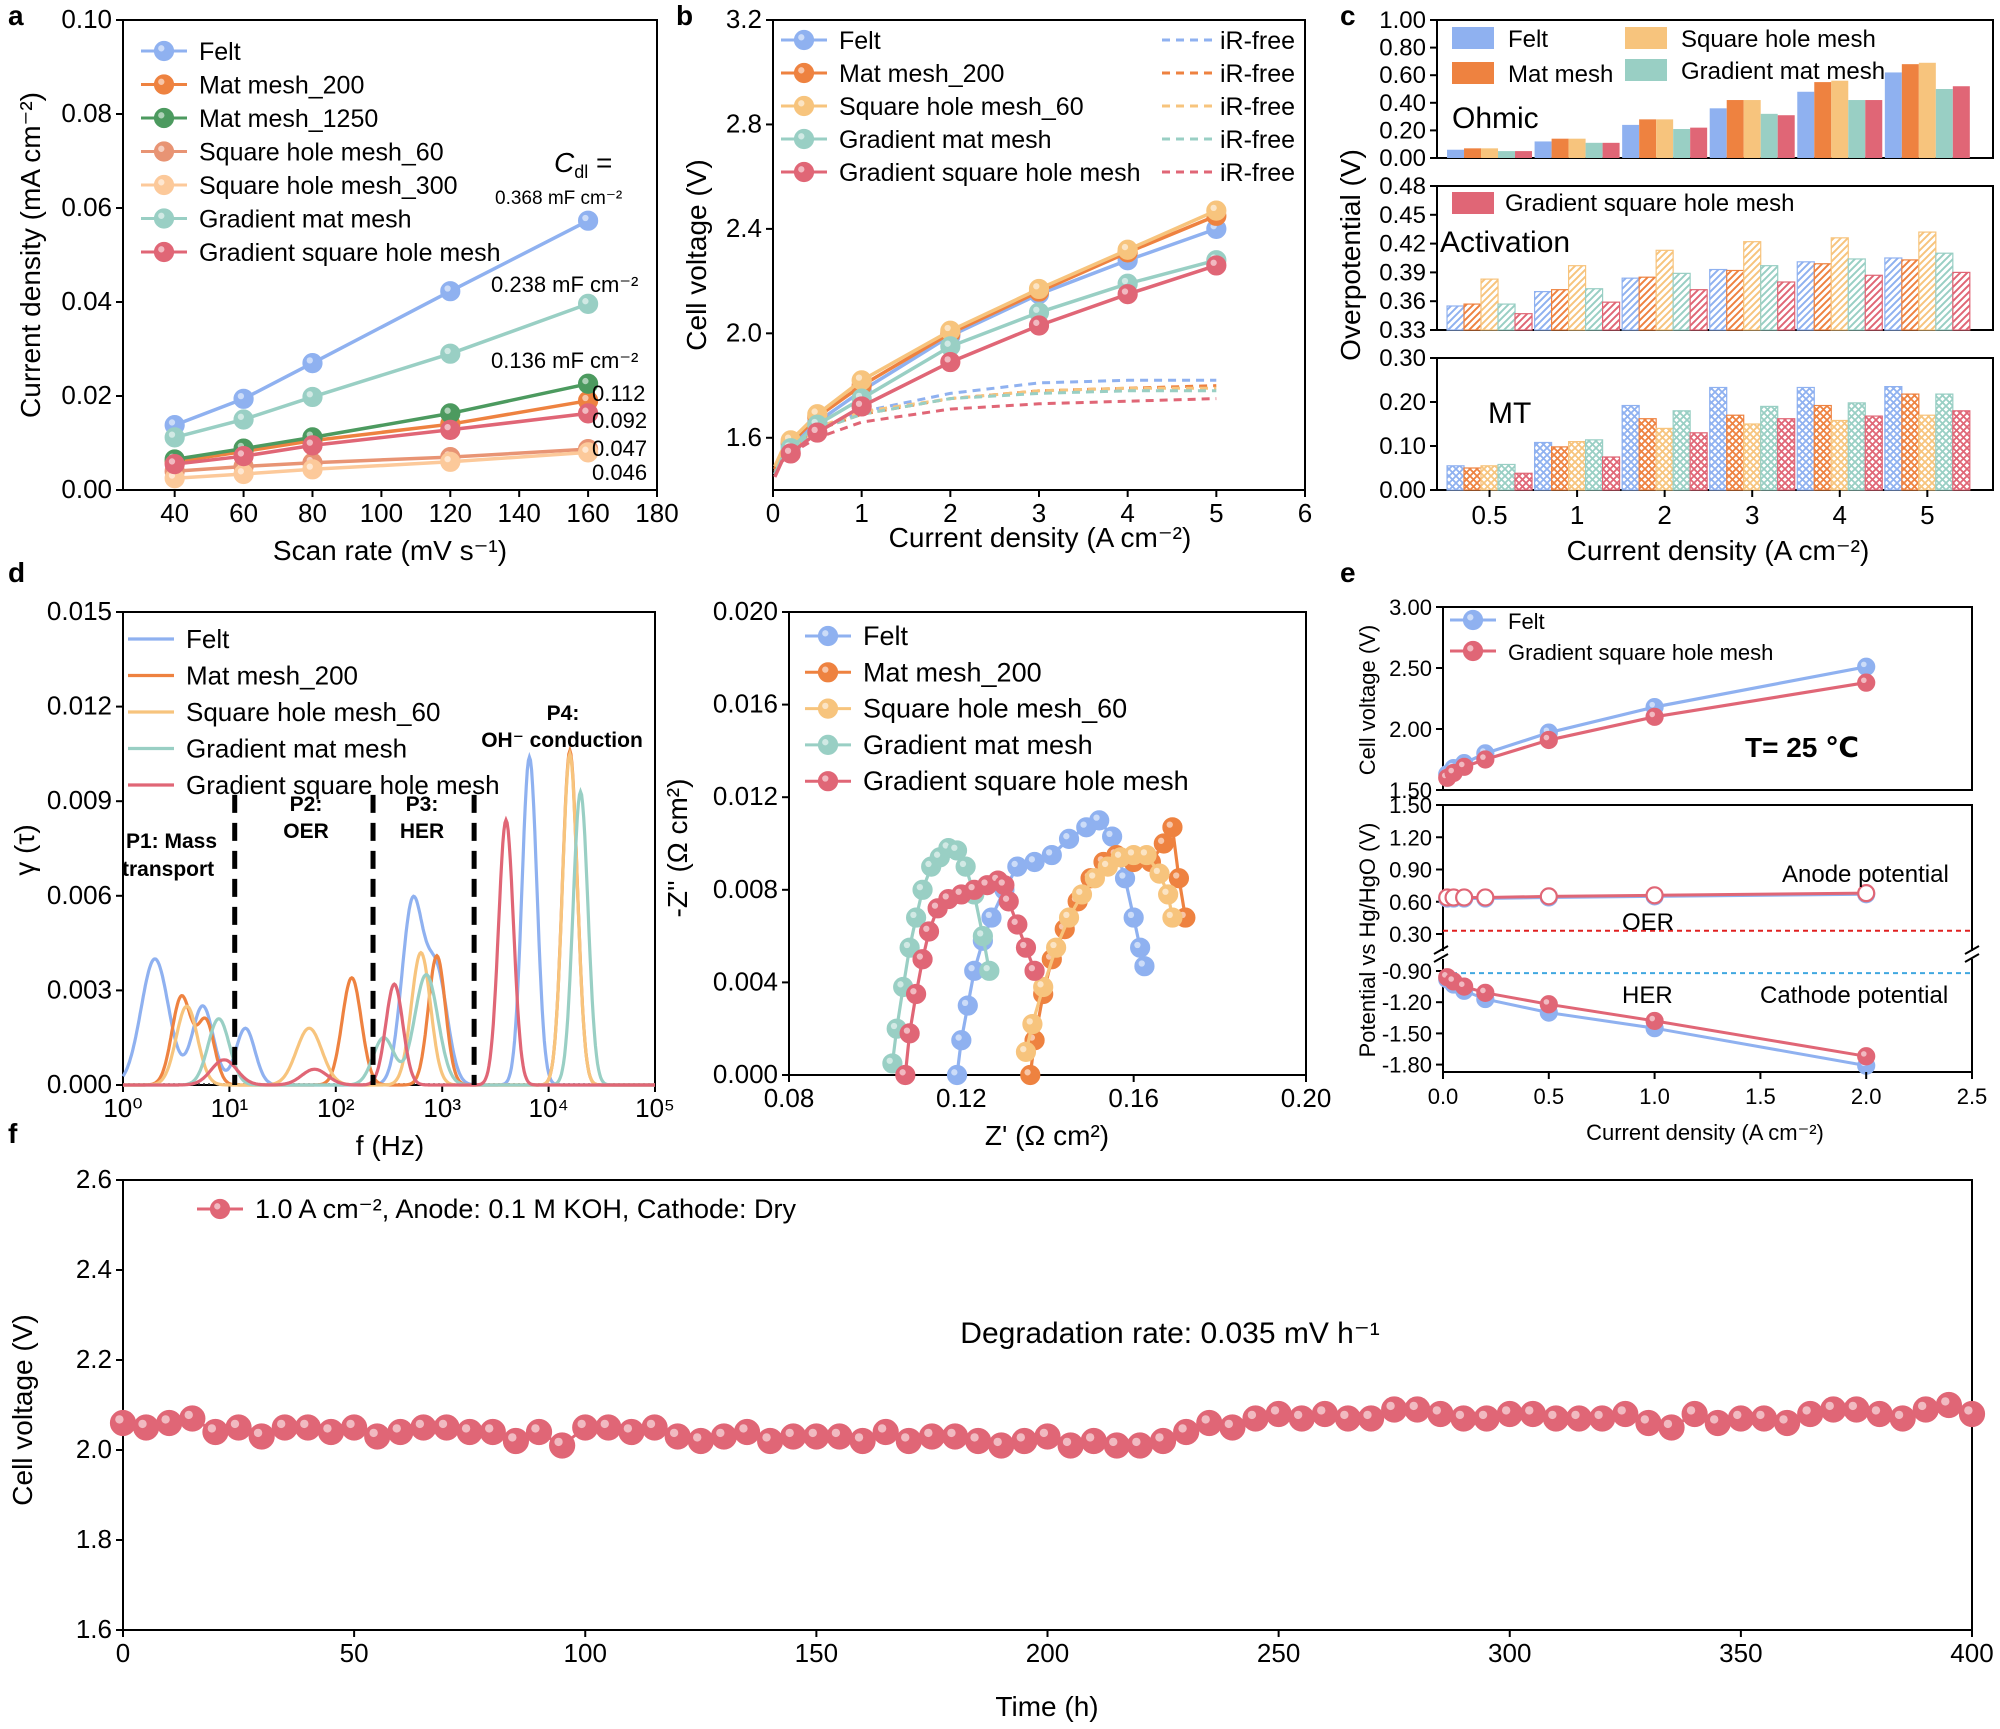  I want to click on ir-free-label: iR-free, so click(1257, 74).